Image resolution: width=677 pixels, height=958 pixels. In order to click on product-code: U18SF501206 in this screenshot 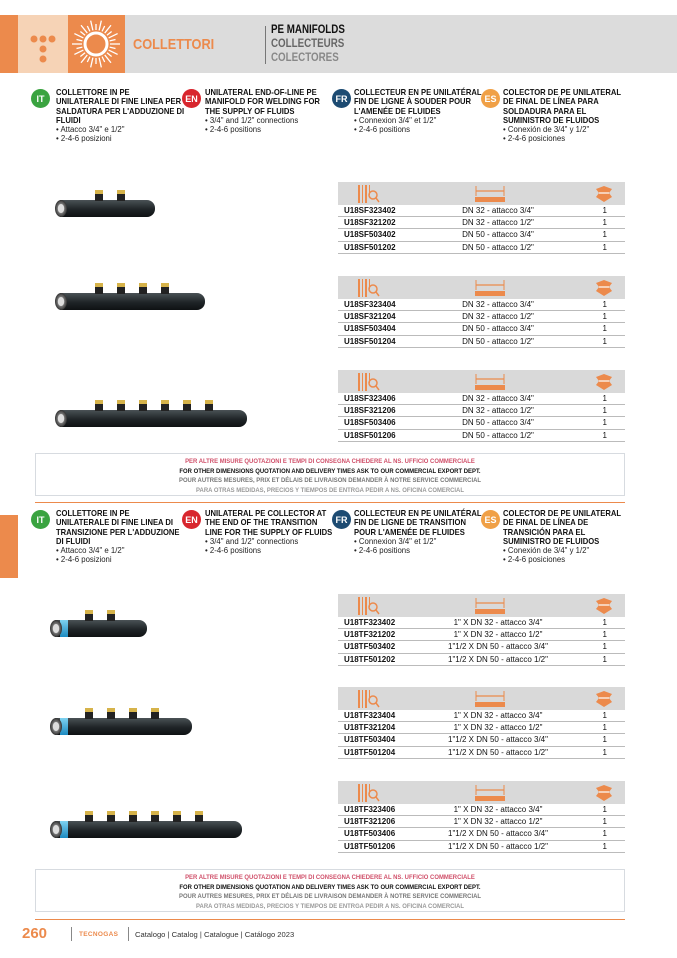, I will do `click(370, 435)`.